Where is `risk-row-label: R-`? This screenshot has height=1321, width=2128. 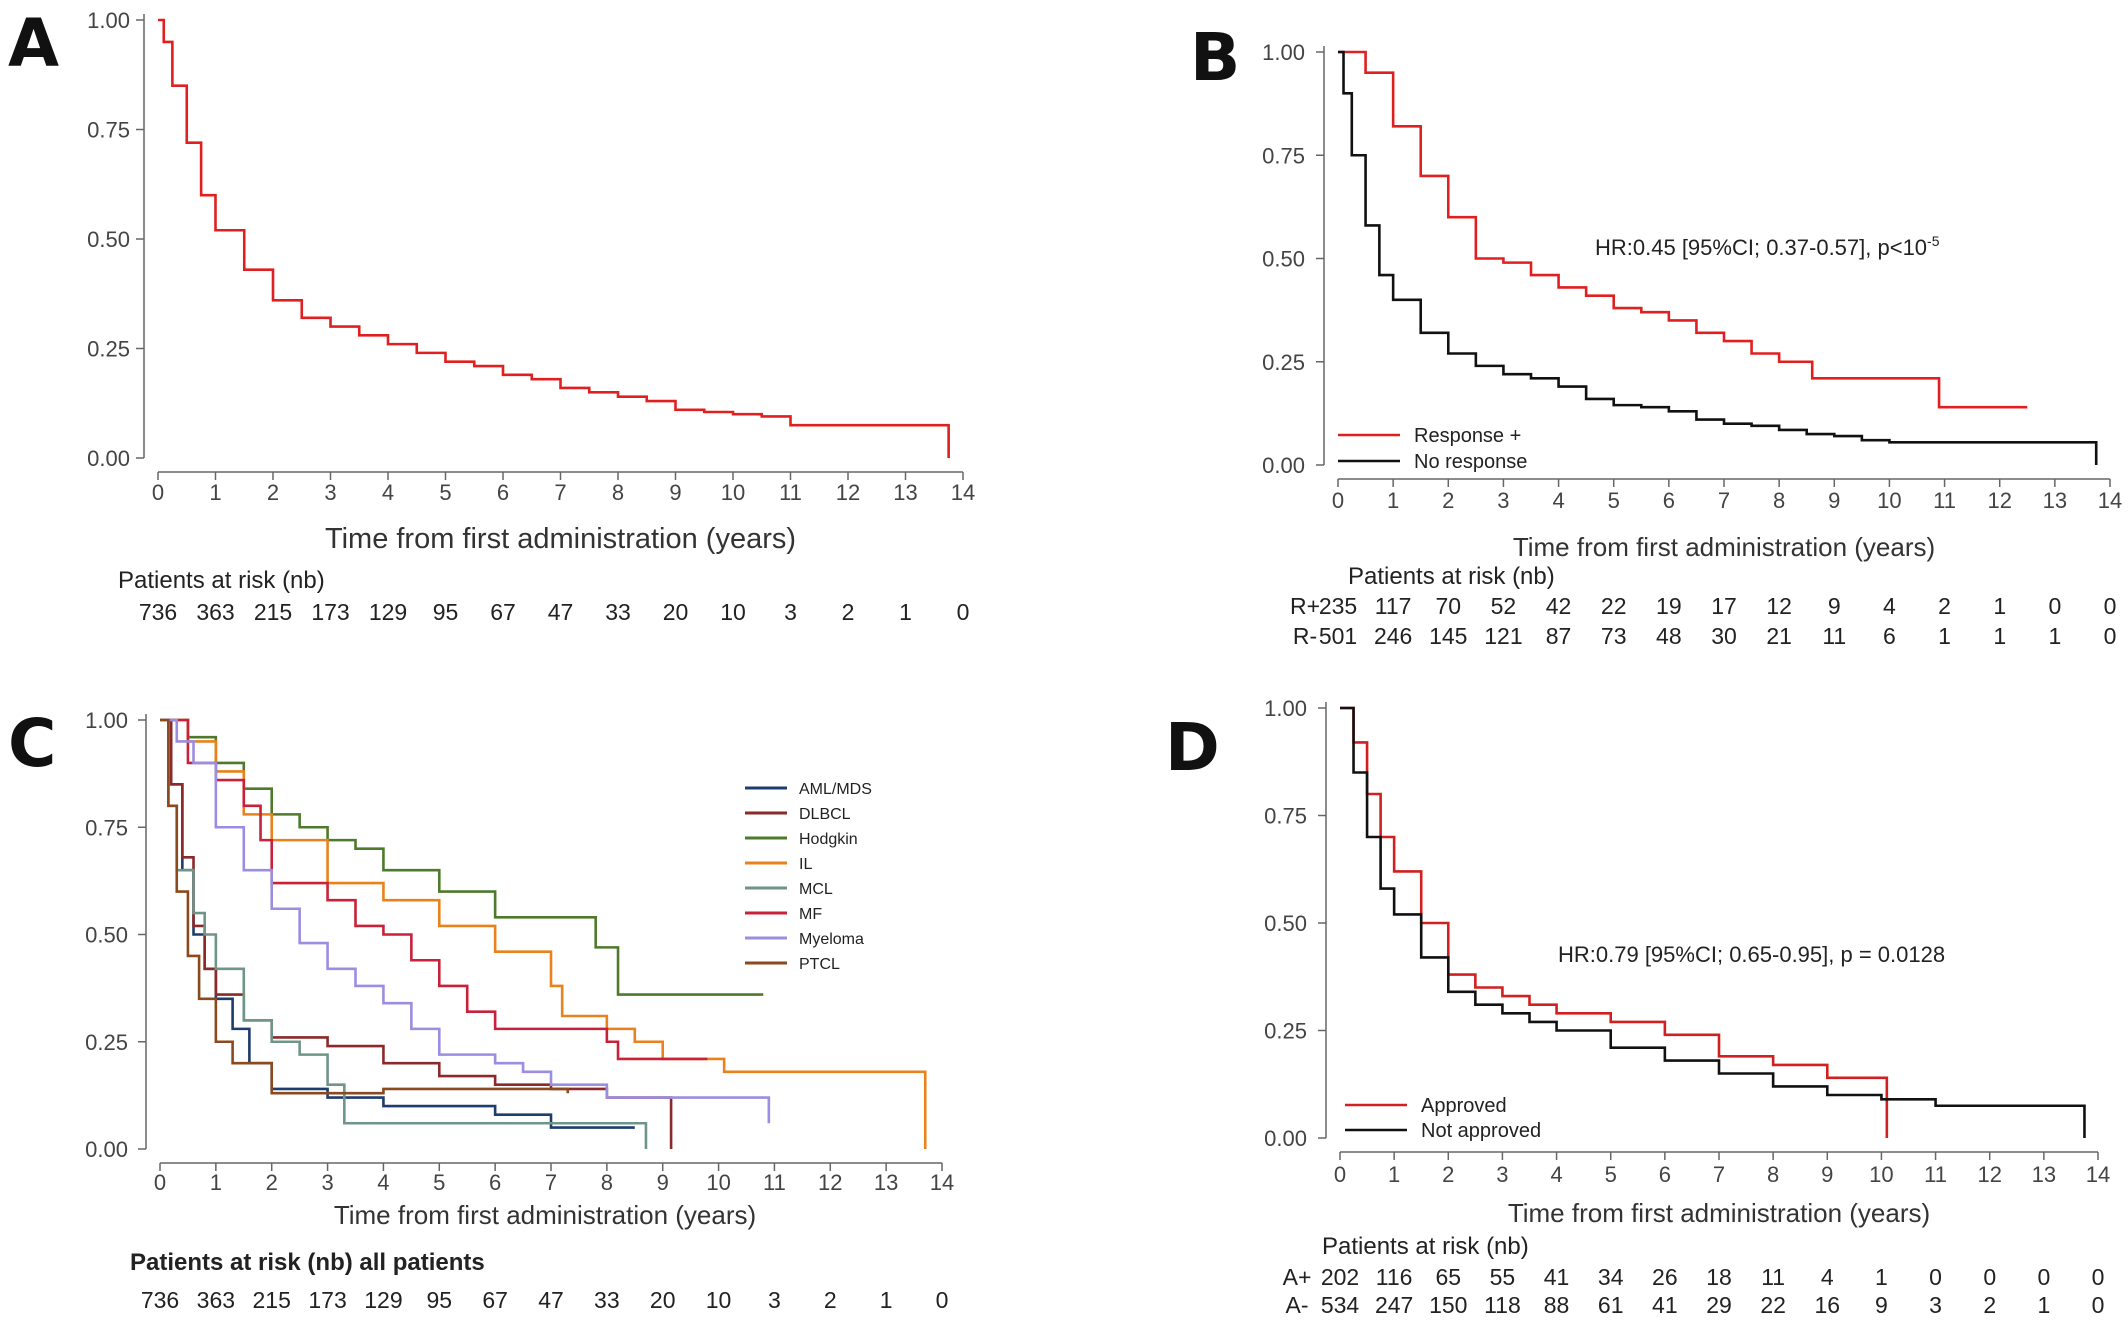 risk-row-label: R- is located at coordinates (1305, 636).